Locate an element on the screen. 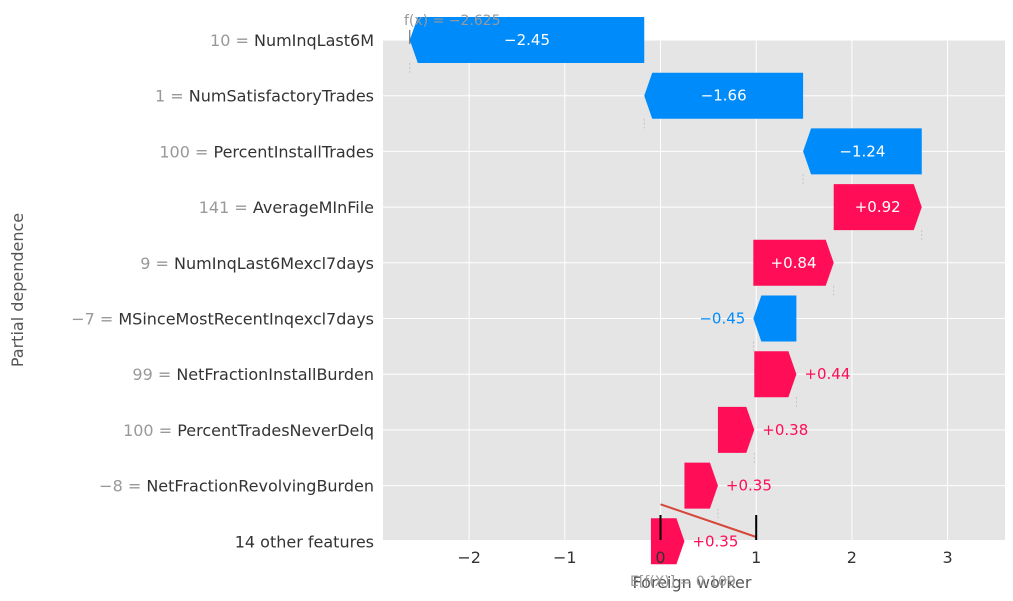 The image size is (1013, 601). feature-name: NetFractionRevolvingBurden is located at coordinates (260, 486).